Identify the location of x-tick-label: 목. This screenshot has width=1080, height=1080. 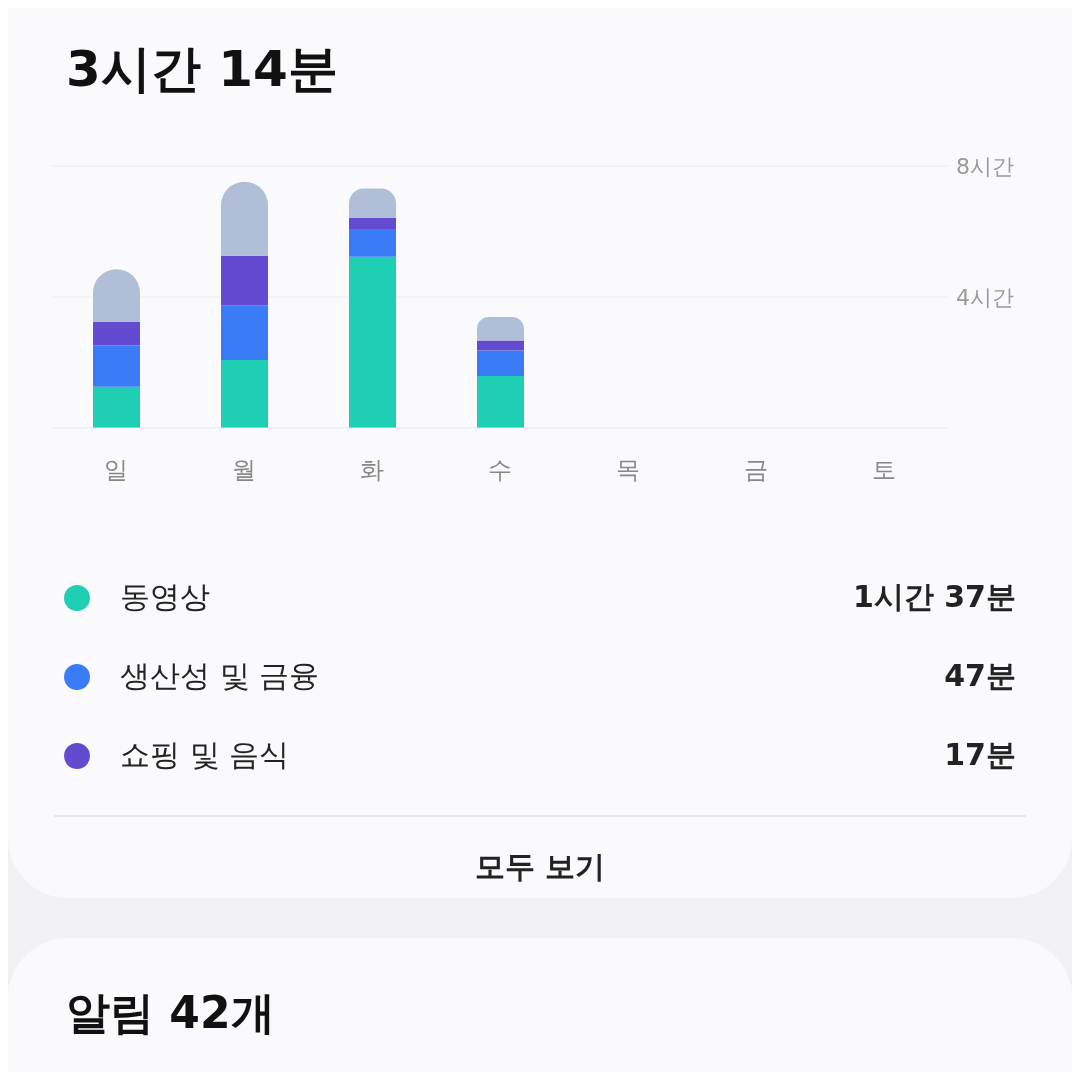
(628, 470).